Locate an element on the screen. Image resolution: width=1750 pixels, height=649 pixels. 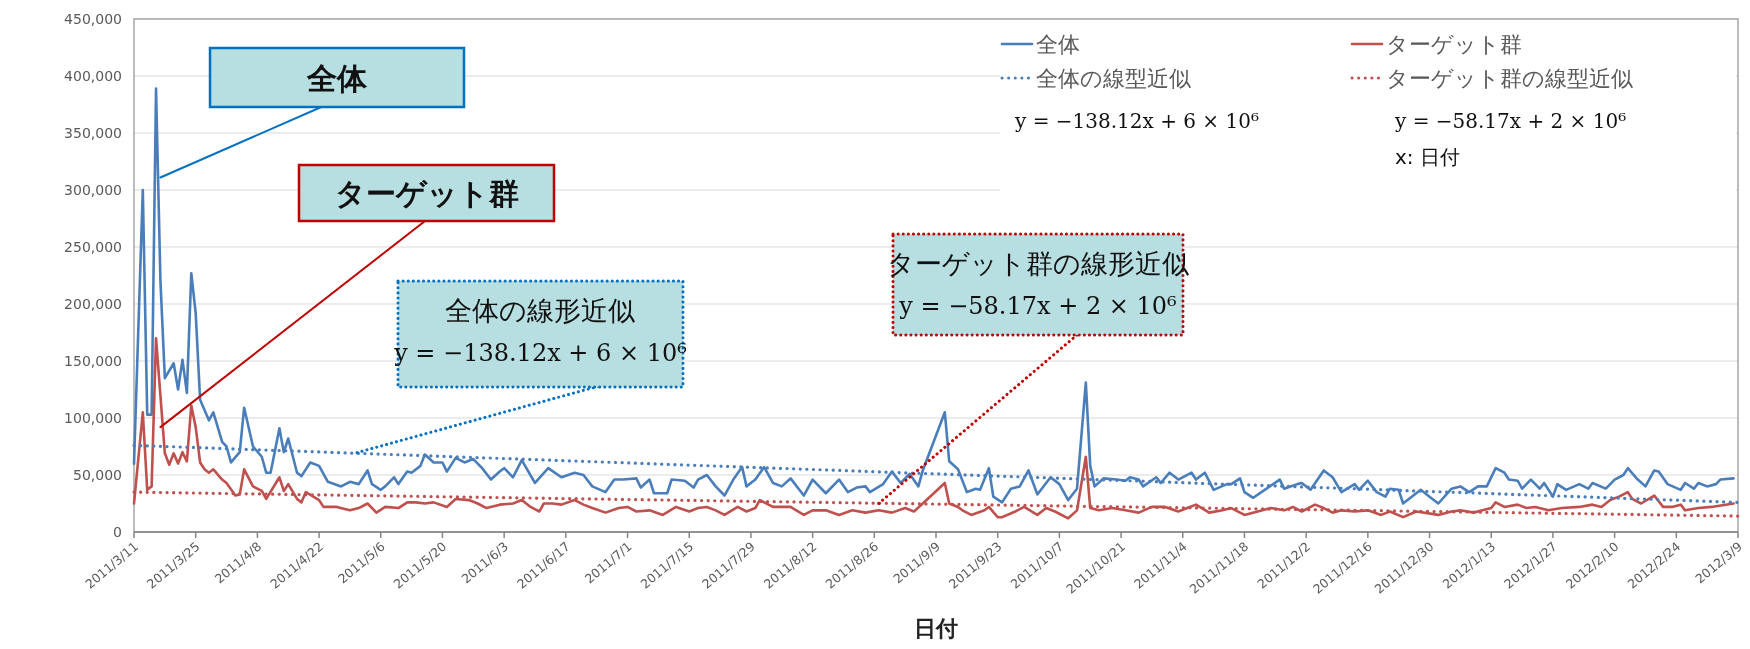
y-tick-label: 300,000 is located at coordinates (93, 190).